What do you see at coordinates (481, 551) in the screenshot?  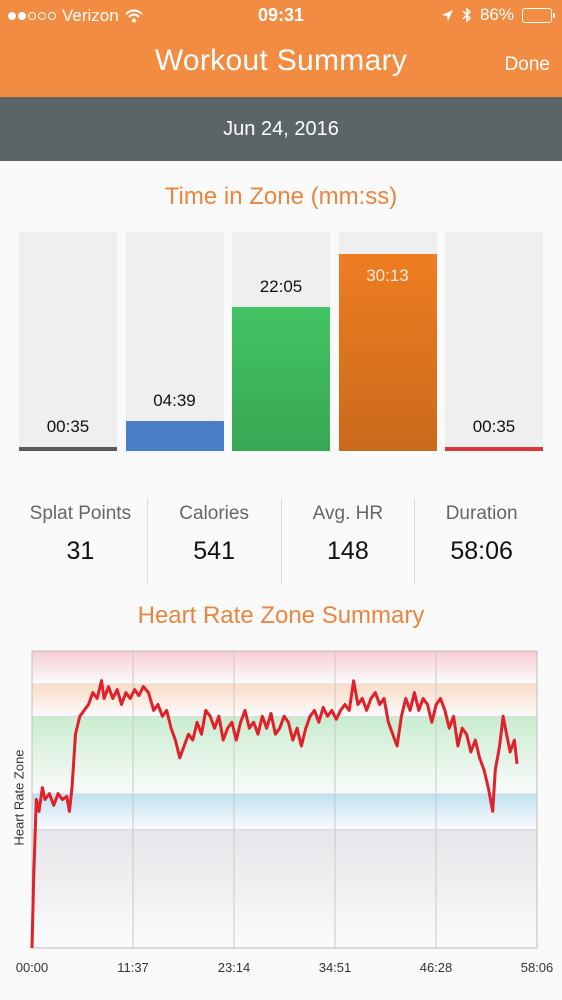 I see `stat-value: 58:06` at bounding box center [481, 551].